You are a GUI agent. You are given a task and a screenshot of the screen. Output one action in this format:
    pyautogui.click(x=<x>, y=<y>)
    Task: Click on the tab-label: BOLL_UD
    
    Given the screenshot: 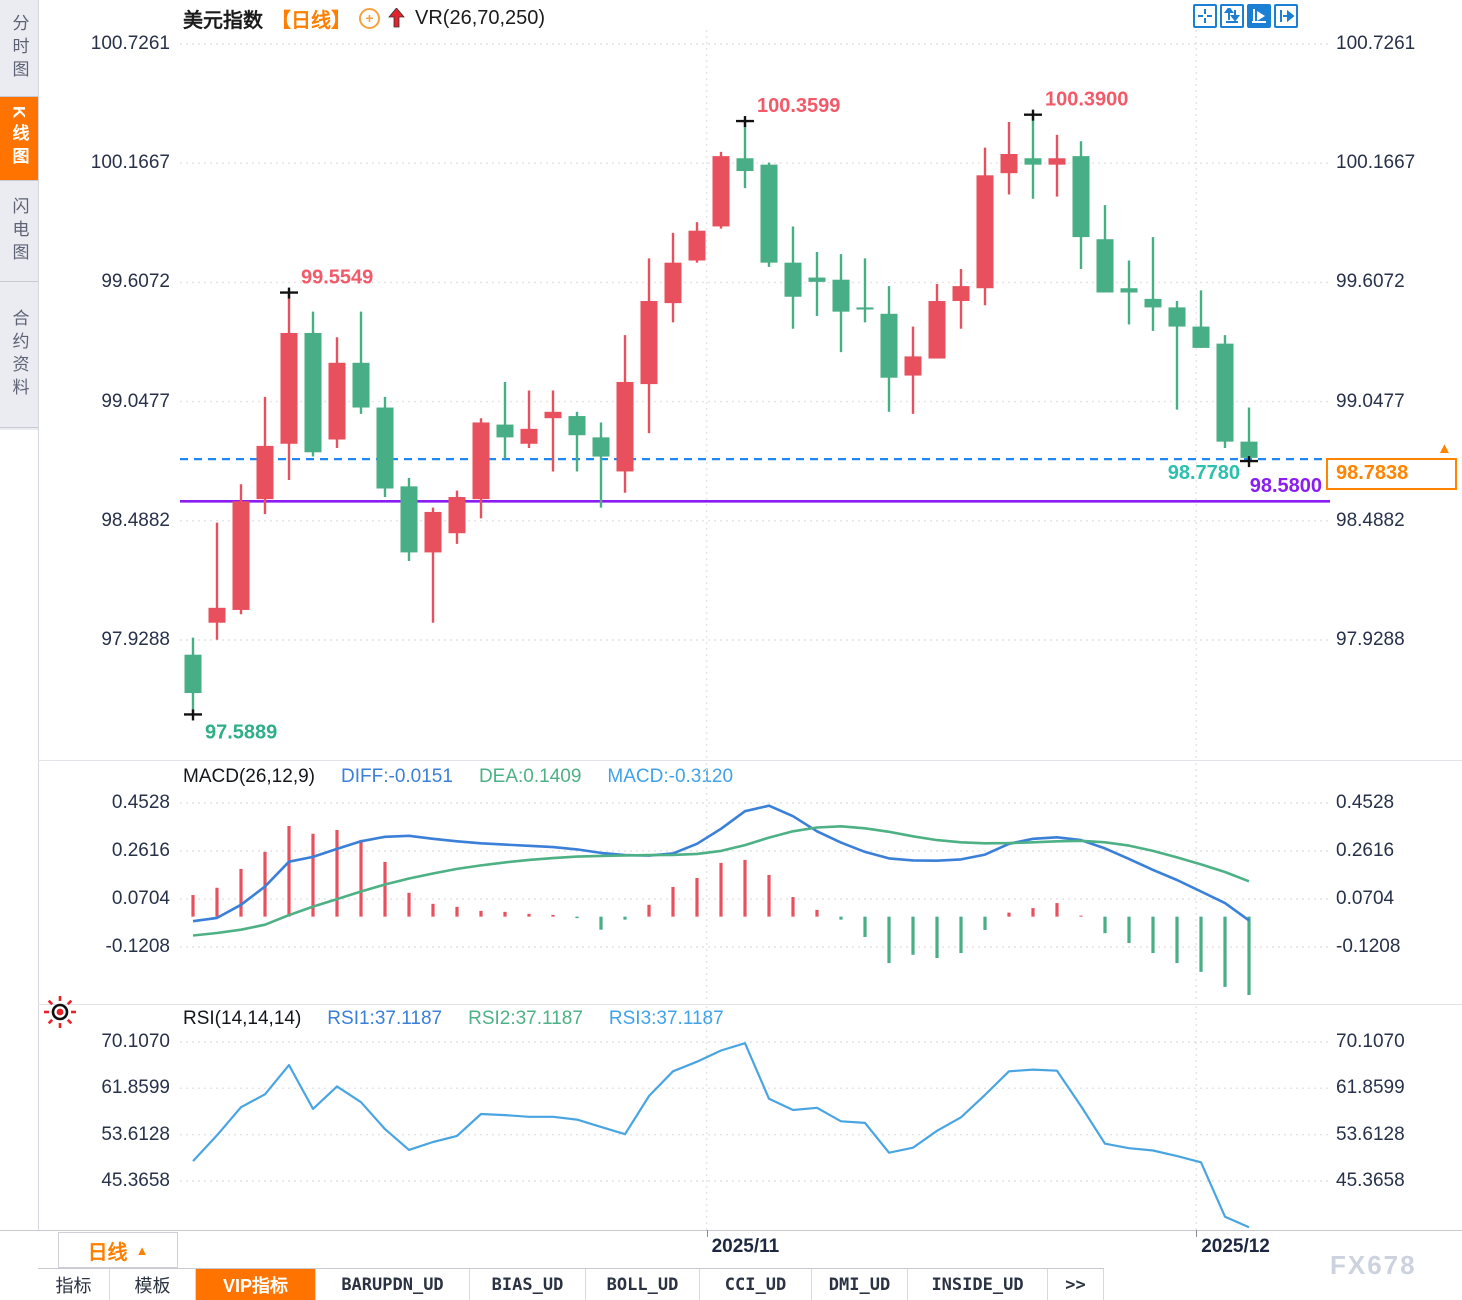 What is the action you would take?
    pyautogui.click(x=642, y=1285)
    